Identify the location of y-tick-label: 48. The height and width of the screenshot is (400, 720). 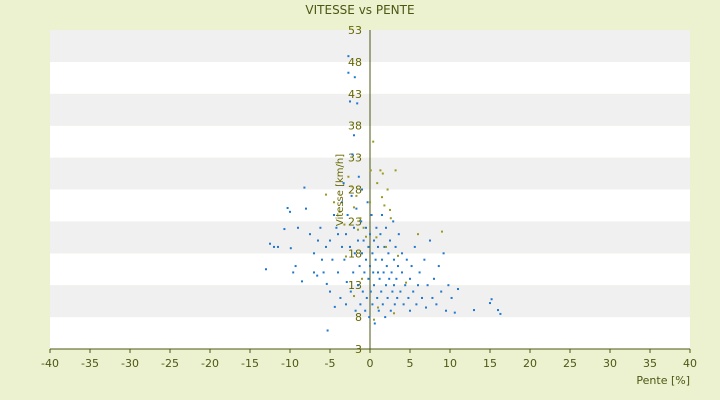
(355, 62).